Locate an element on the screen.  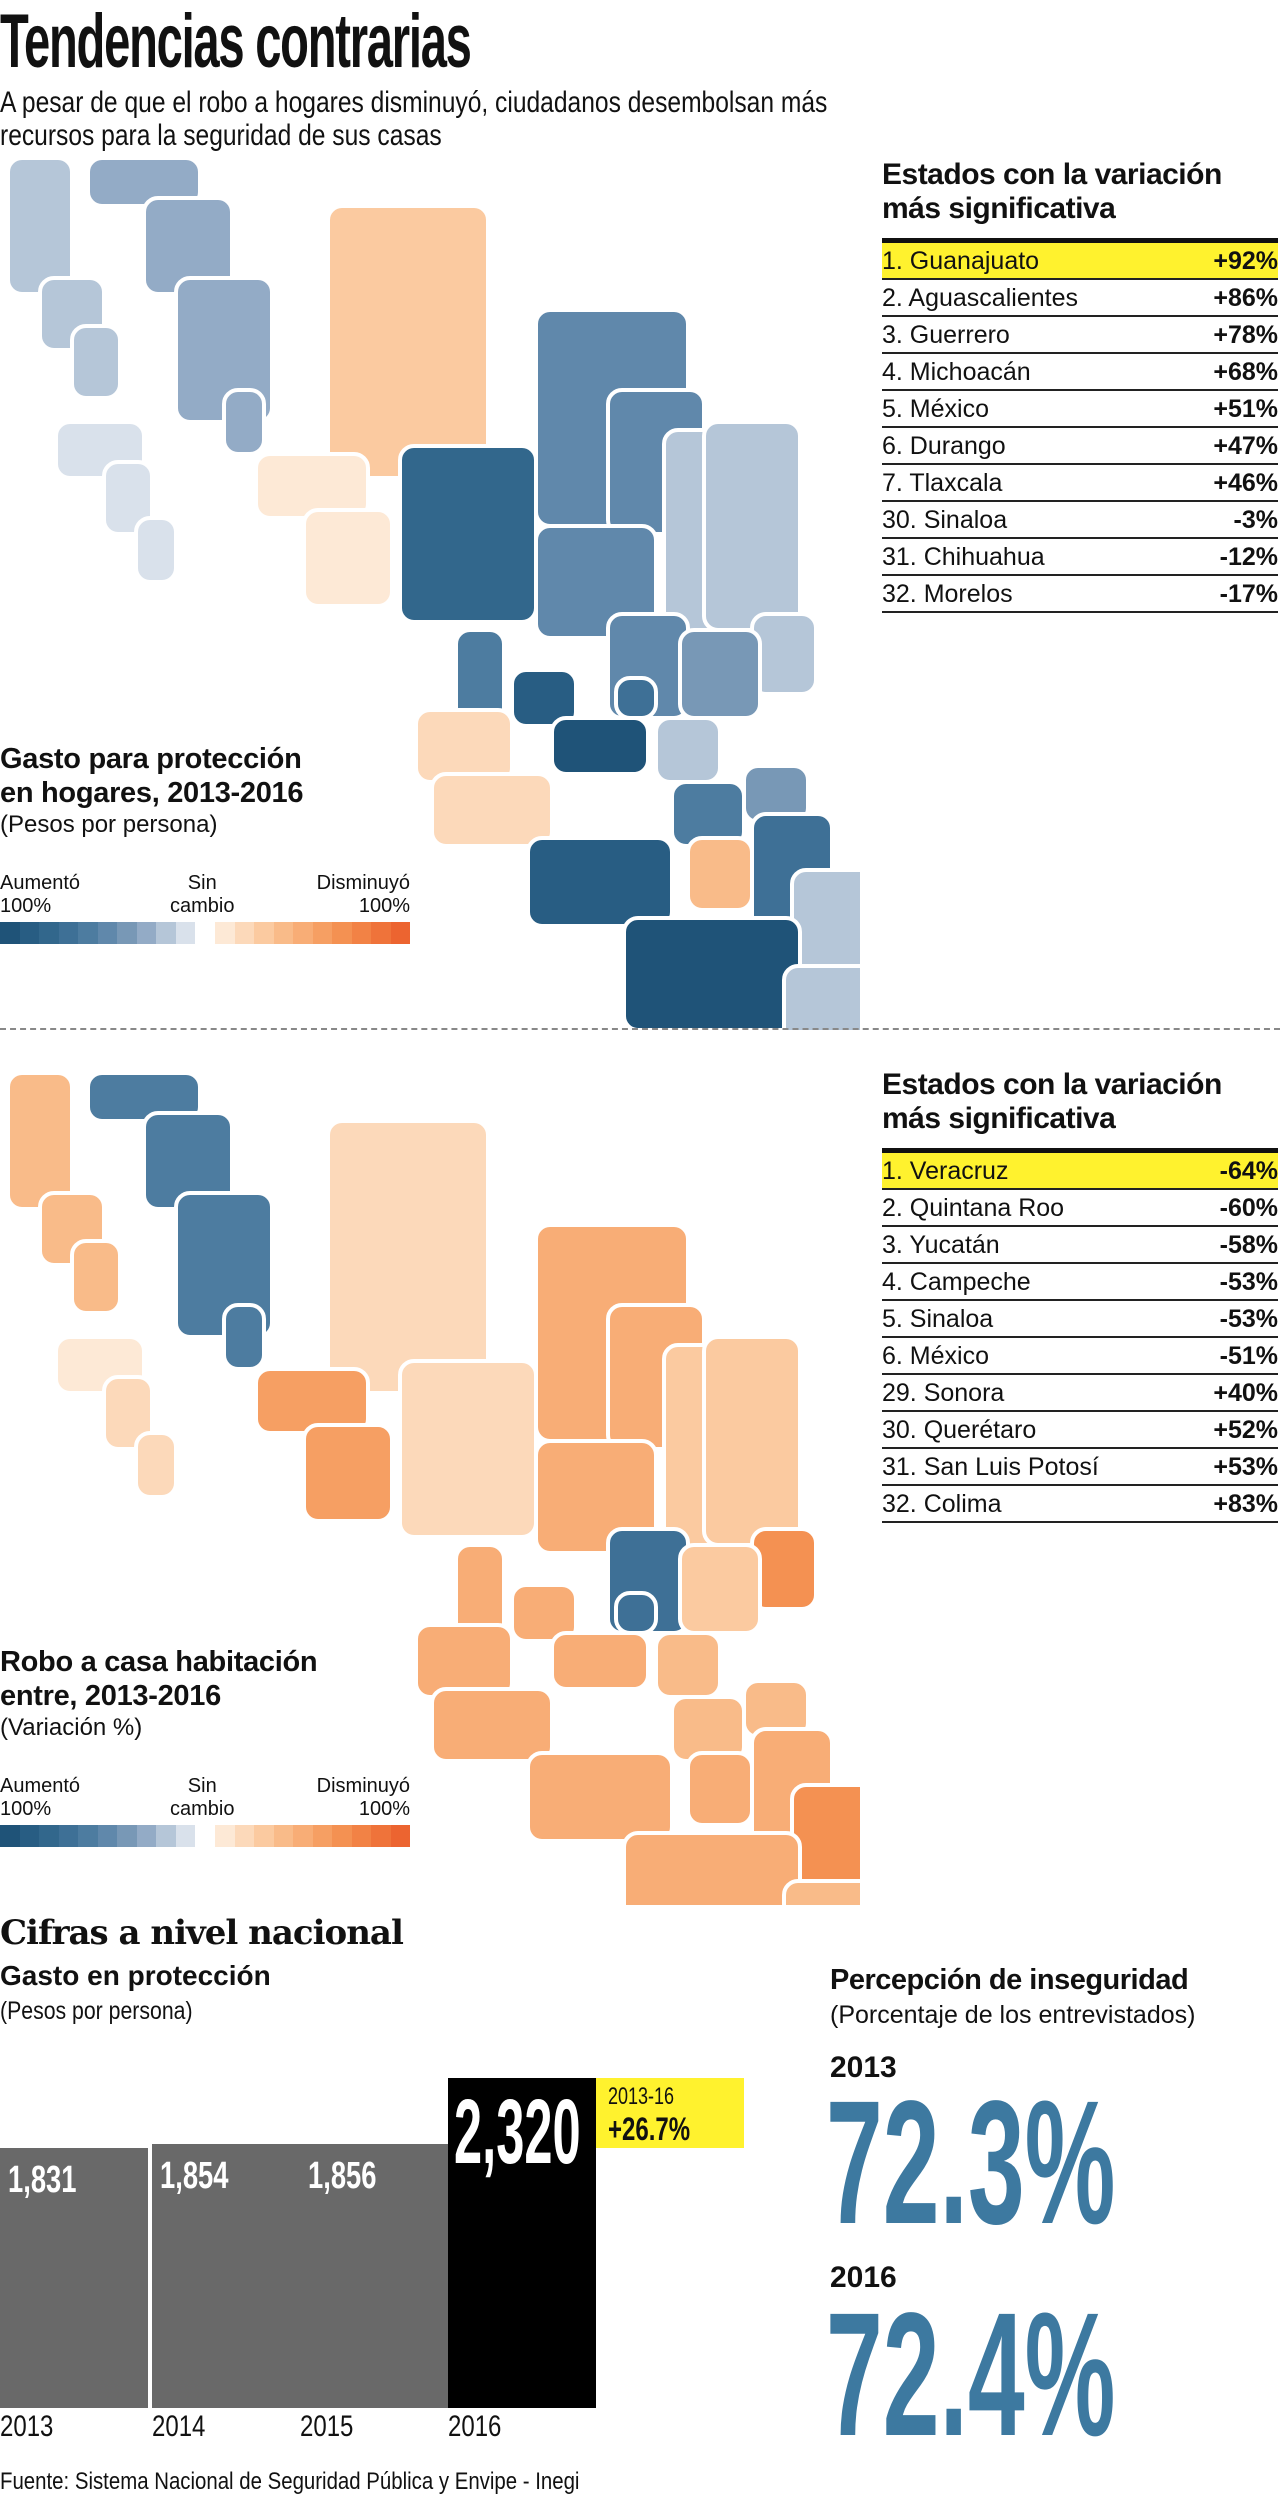
legend-subtitle: (Variación %) is located at coordinates (71, 1727).